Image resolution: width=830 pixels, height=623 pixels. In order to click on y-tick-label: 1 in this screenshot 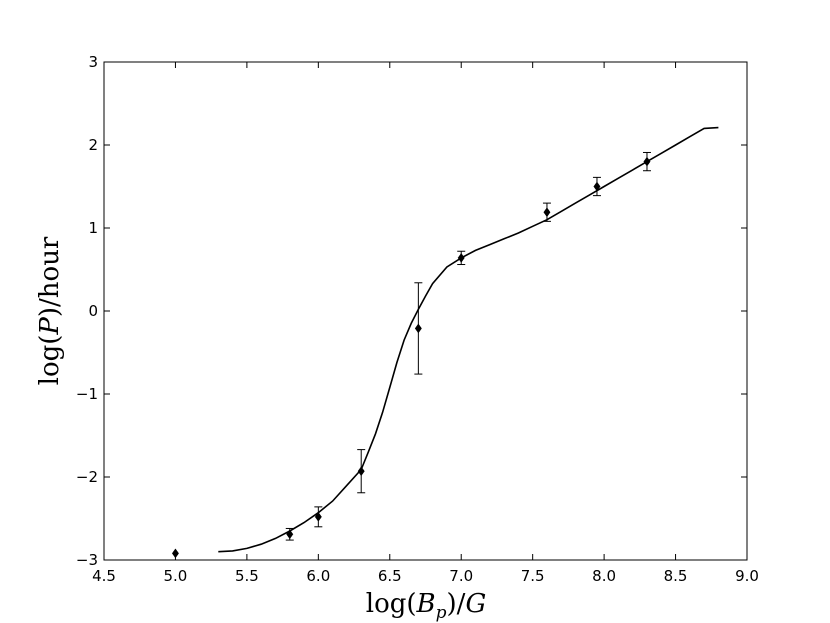, I will do `click(93, 228)`.